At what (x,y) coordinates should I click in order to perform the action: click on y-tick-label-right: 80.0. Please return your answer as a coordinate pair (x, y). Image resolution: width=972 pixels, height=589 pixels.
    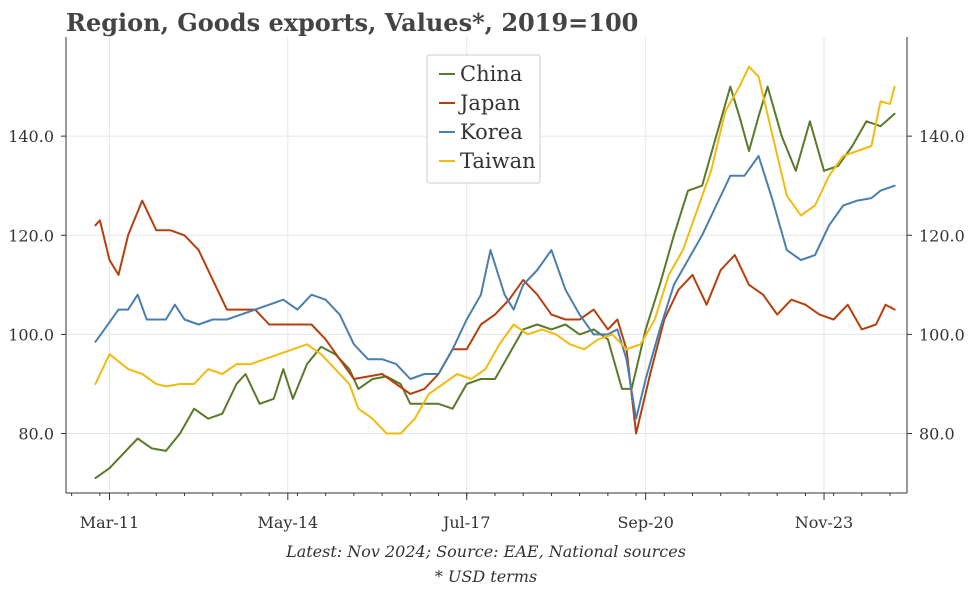
    Looking at the image, I should click on (937, 434).